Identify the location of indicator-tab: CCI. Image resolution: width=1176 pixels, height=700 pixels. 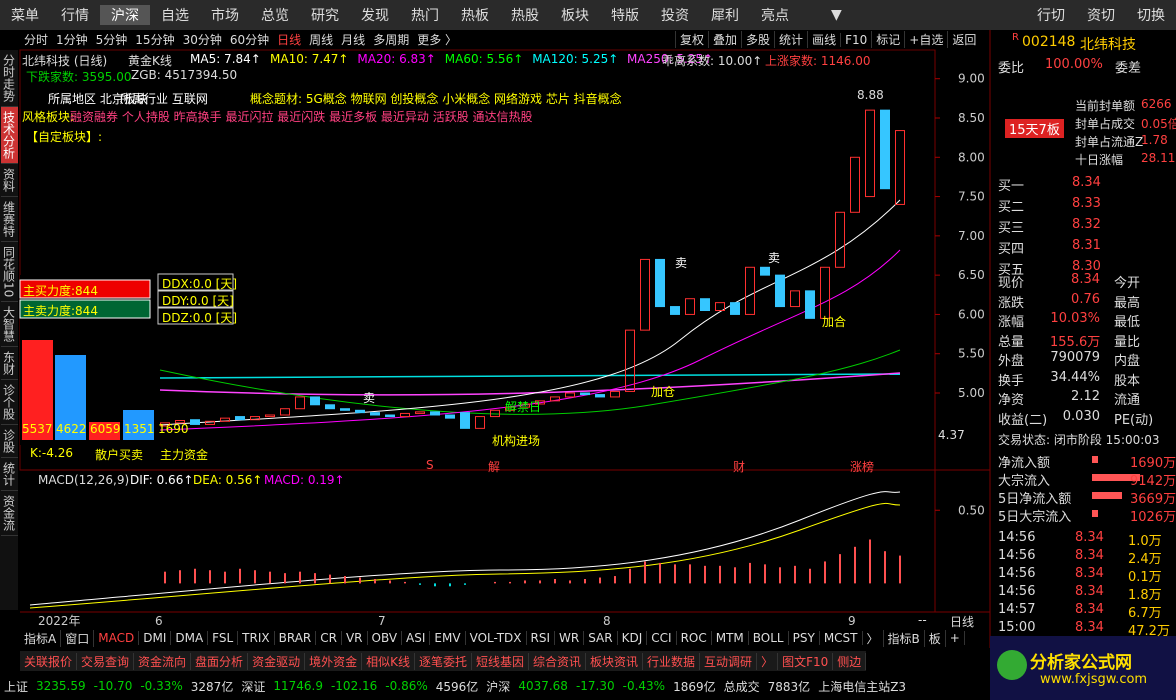
(662, 638).